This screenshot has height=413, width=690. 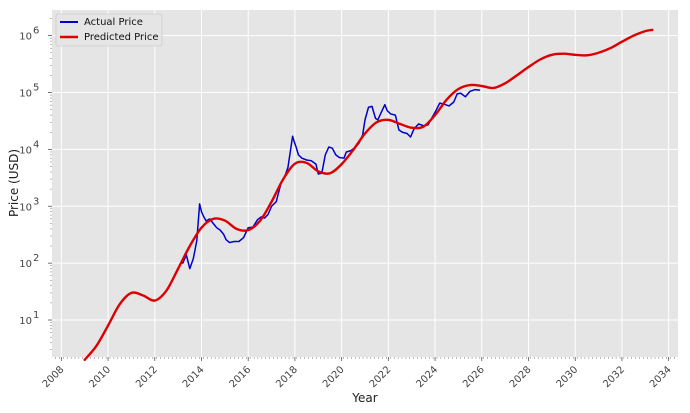 What do you see at coordinates (241, 377) in the screenshot?
I see `x-tick-label: 2016` at bounding box center [241, 377].